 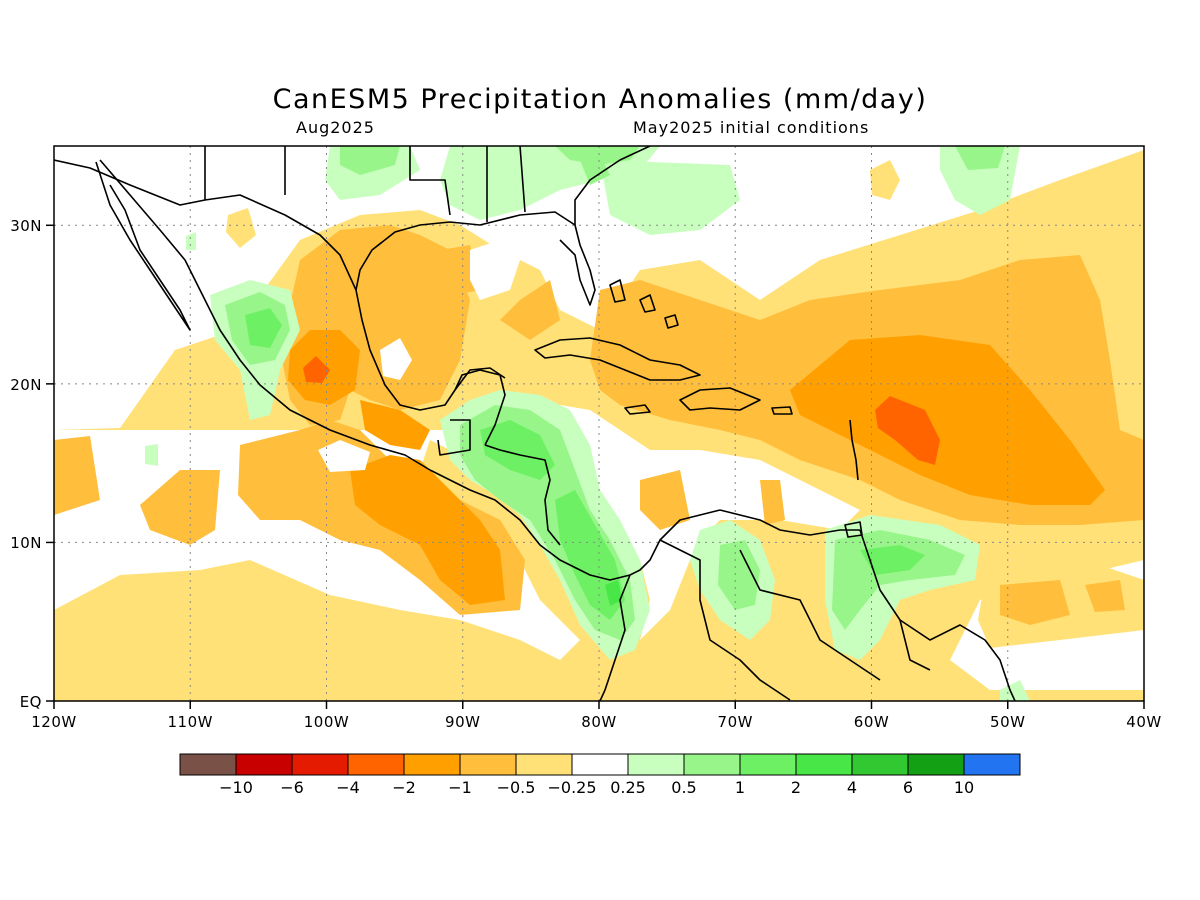 I want to click on lon-tick-label: 80W, so click(x=598, y=722).